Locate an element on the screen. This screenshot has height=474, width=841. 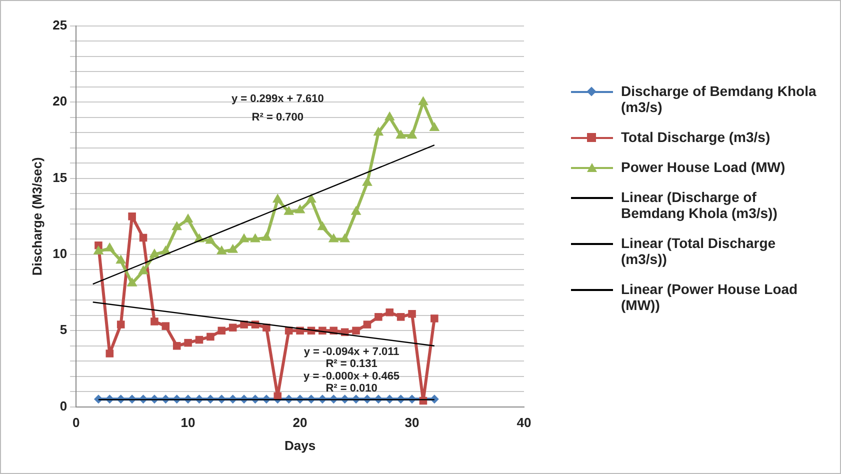
y-tick-label: 0 is located at coordinates (64, 406).